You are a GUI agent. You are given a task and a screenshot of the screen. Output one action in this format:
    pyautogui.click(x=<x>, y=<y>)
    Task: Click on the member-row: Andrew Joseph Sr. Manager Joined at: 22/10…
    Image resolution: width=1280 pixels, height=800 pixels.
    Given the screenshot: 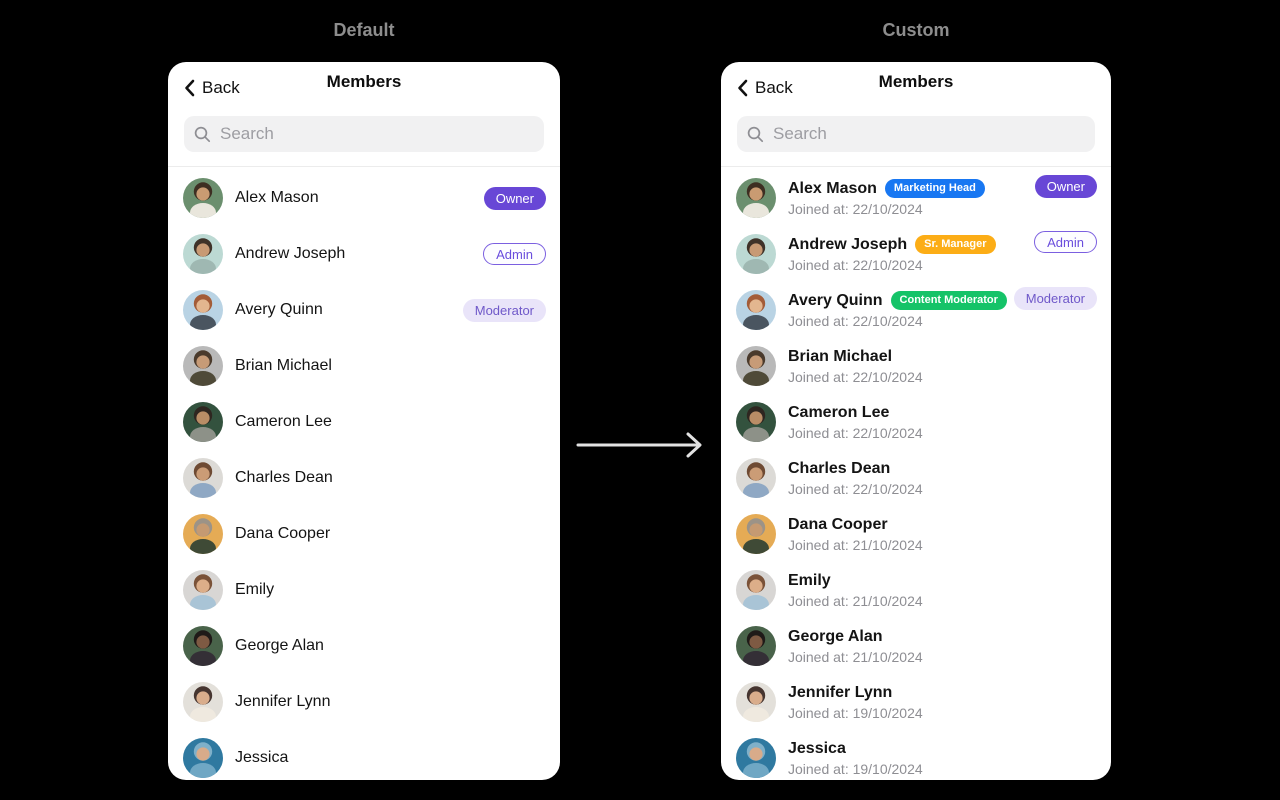 What is the action you would take?
    pyautogui.click(x=916, y=254)
    